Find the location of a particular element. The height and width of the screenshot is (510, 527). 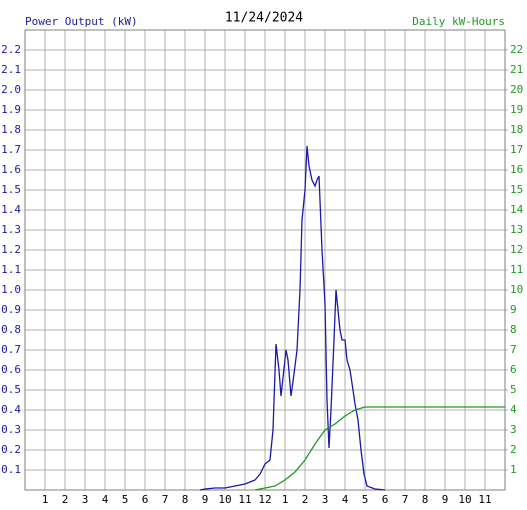

y2-tick-label: 15 is located at coordinates (516, 189).